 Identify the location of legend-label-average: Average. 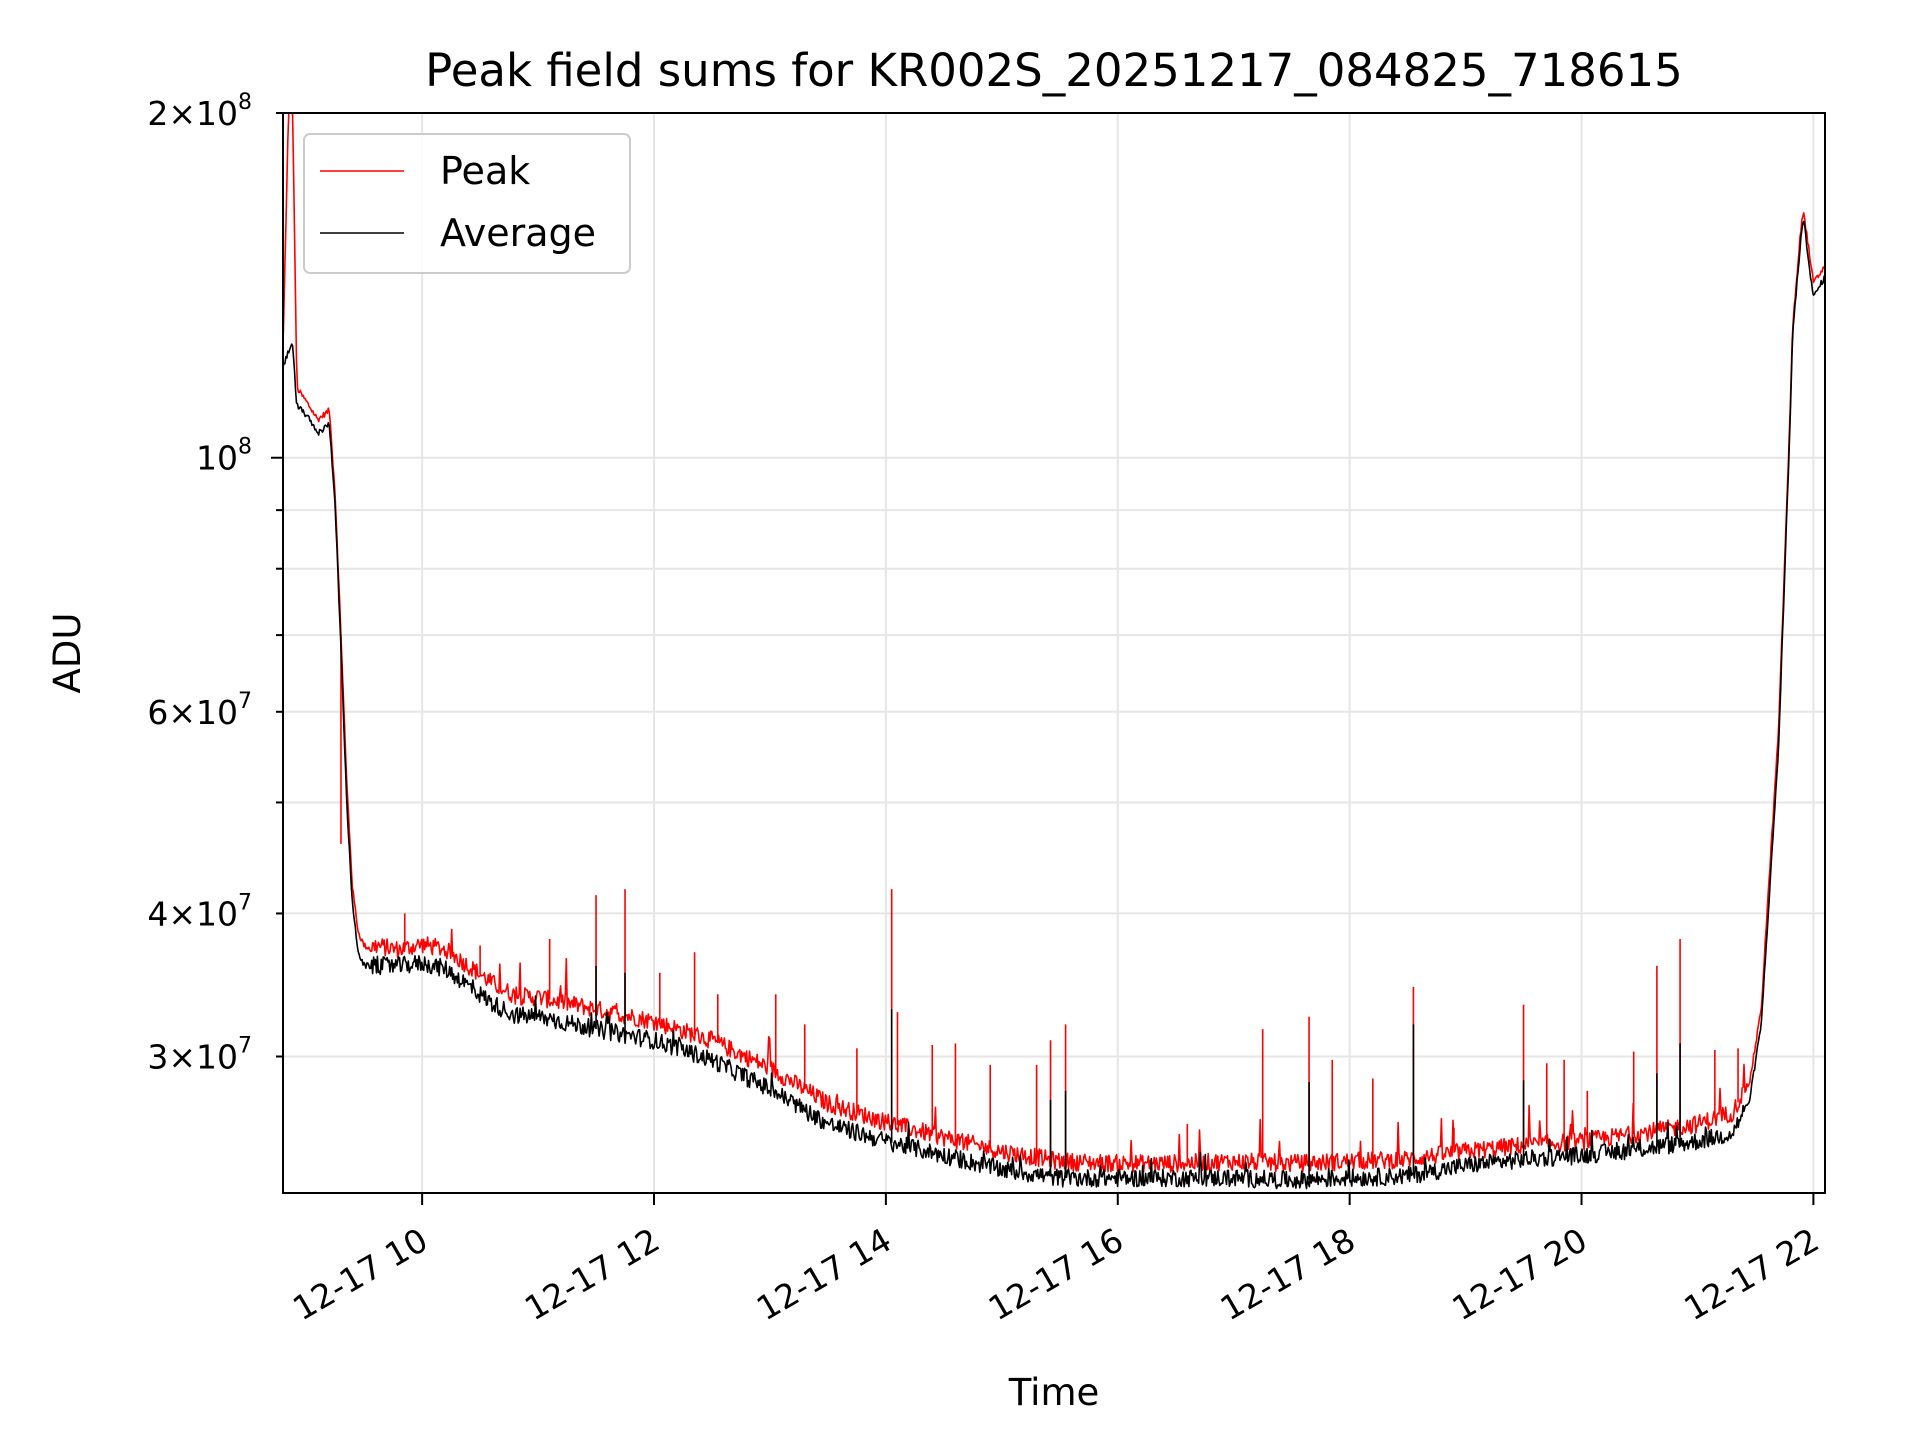
(518, 233).